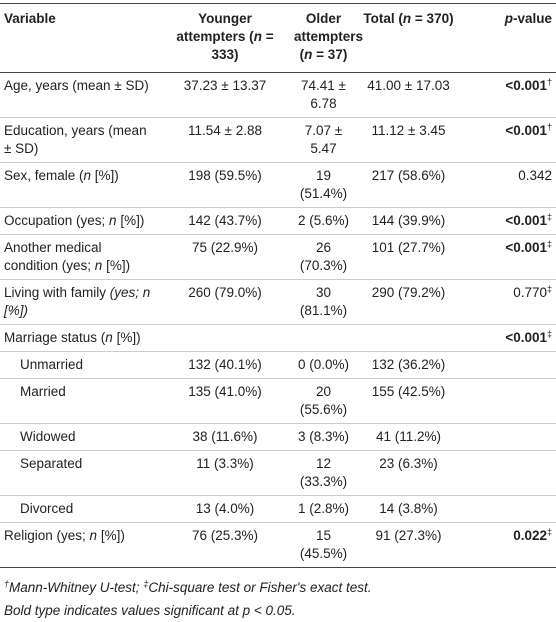 This screenshot has height=622, width=556. I want to click on table-cell: 38 (11.6%), so click(225, 437).